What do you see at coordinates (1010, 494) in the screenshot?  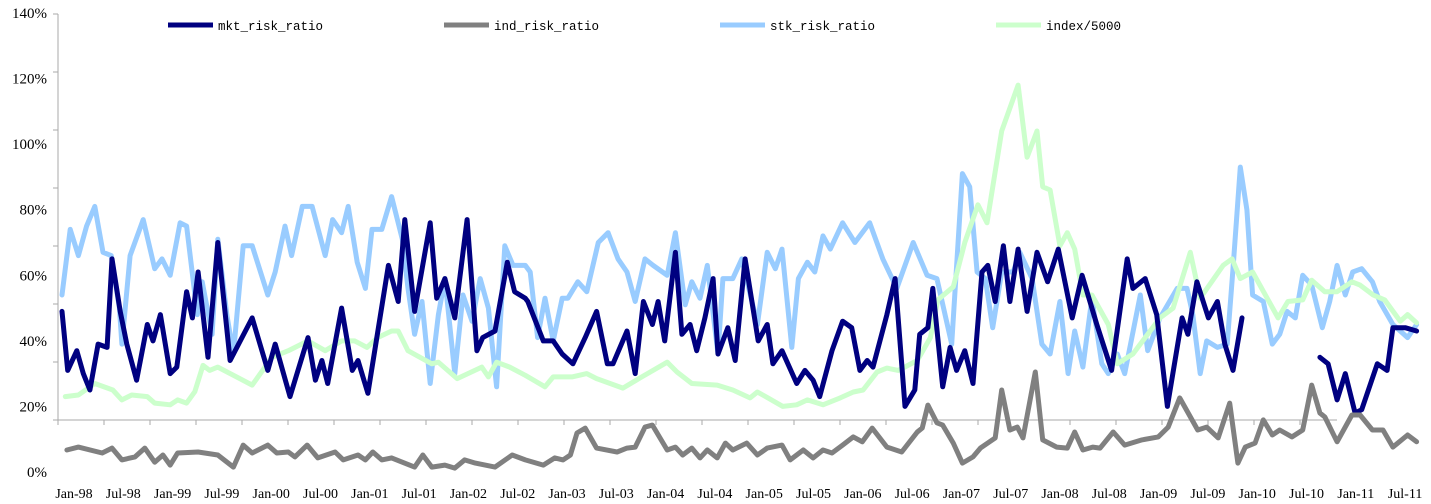 I see `x-tick-label: Jul-07` at bounding box center [1010, 494].